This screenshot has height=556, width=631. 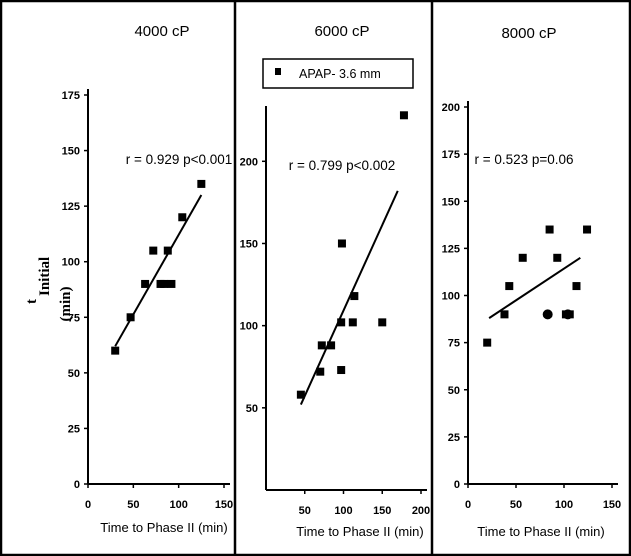 I want to click on panel-title: 8000 cP, so click(x=528, y=33).